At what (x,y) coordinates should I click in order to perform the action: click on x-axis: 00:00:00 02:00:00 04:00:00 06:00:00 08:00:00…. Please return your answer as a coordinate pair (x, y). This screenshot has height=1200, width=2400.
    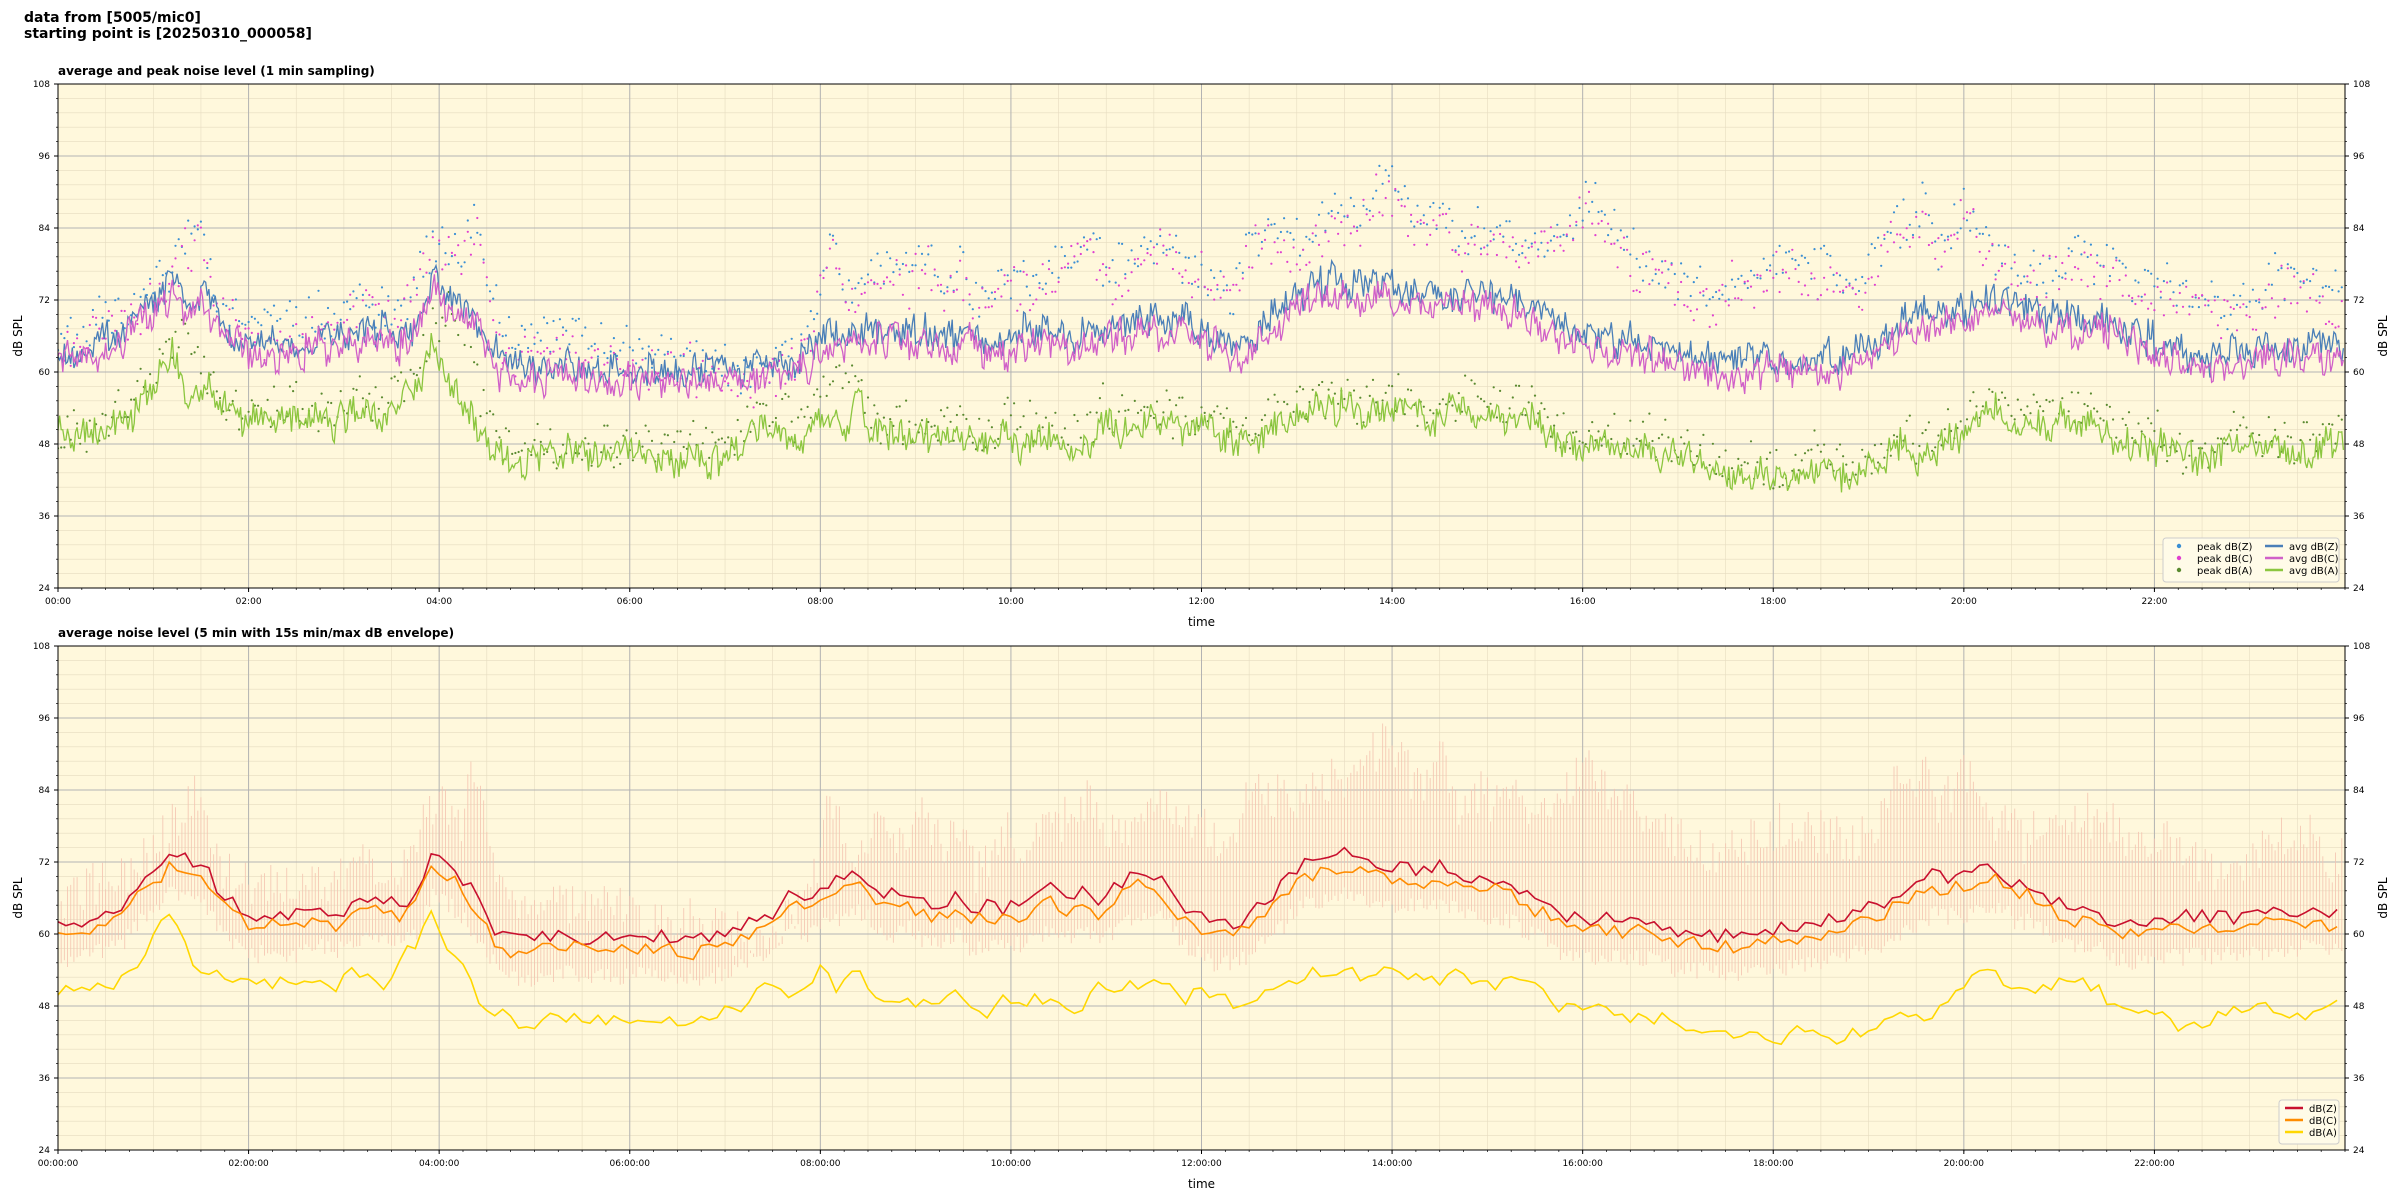
    Looking at the image, I should click on (1192, 1159).